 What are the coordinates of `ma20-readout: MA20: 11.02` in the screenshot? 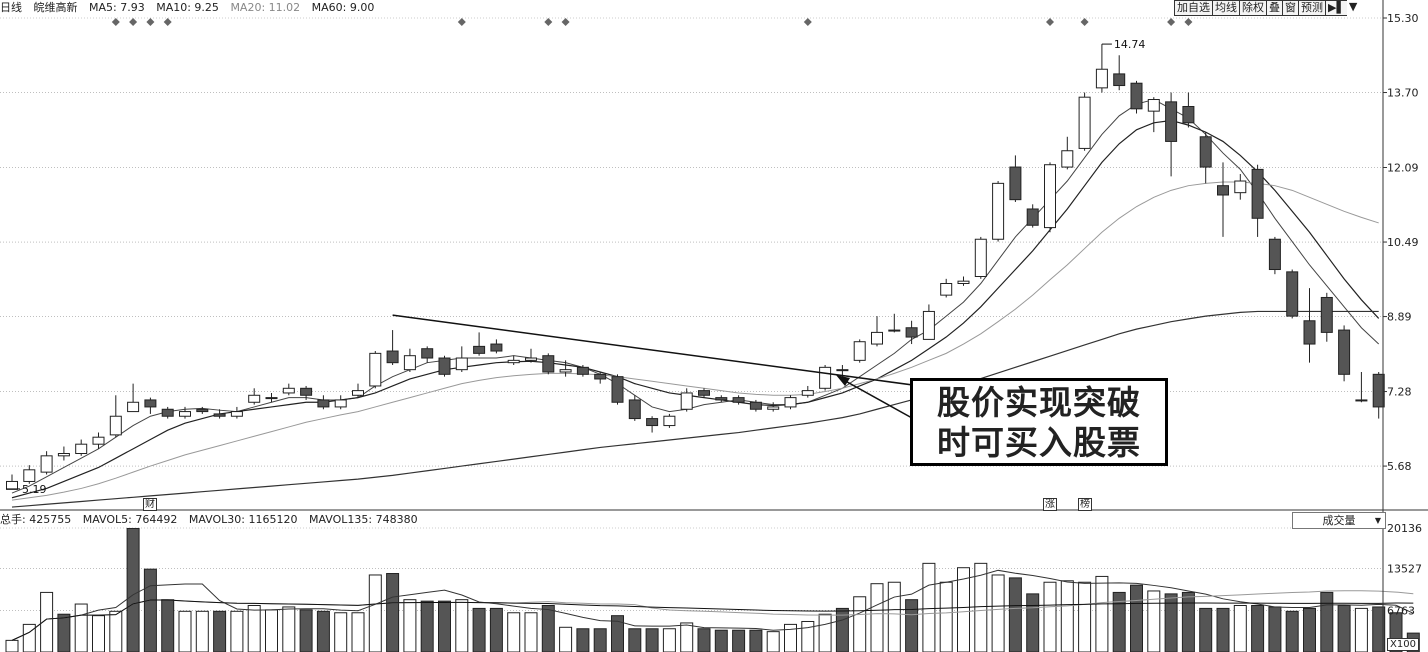 It's located at (265, 7).